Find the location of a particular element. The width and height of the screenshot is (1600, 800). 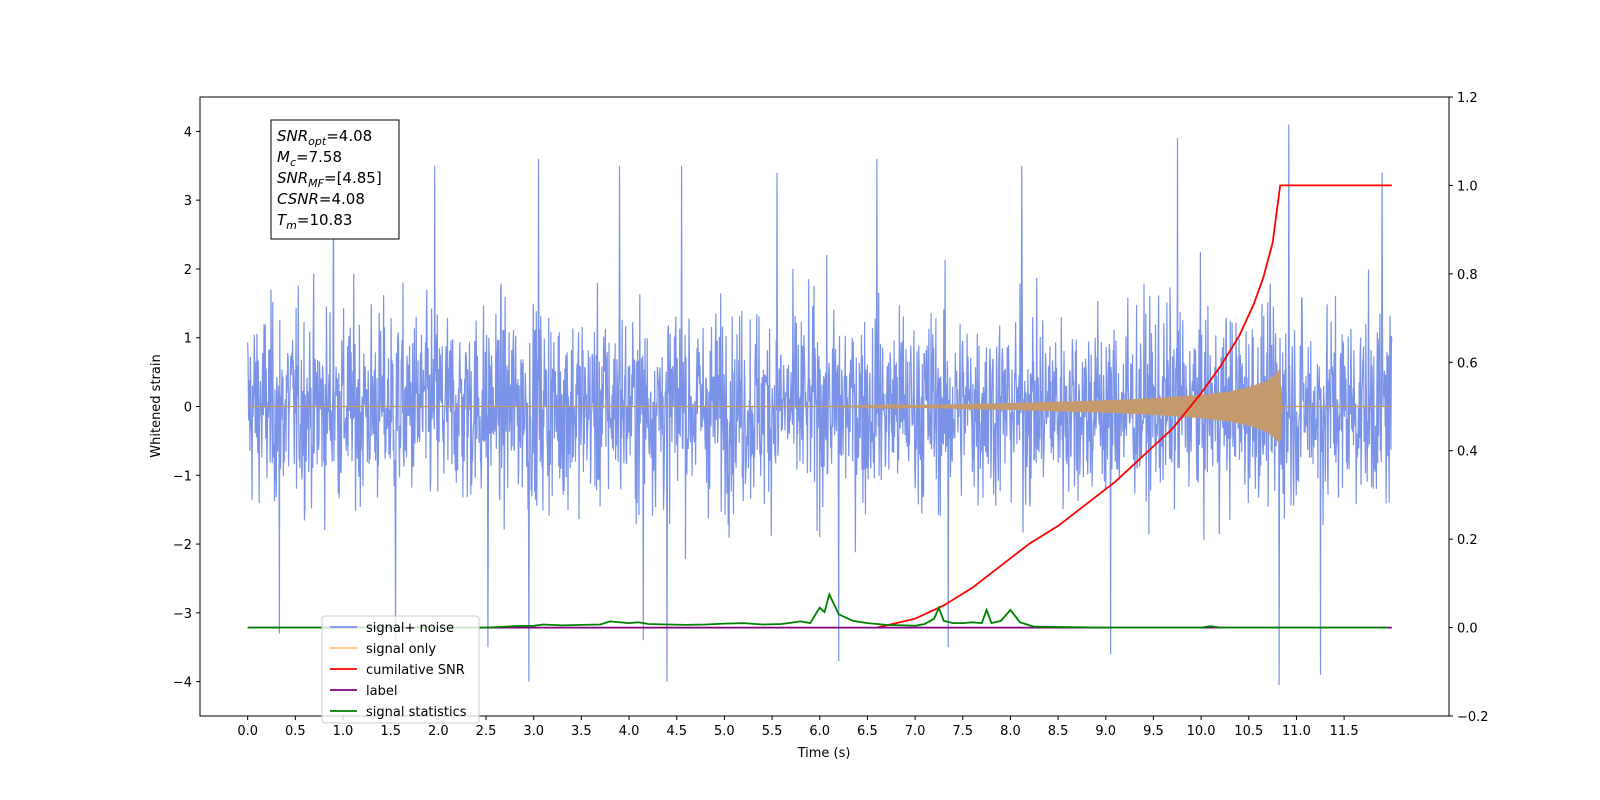

legend-label: cumilative SNR is located at coordinates (415, 670).